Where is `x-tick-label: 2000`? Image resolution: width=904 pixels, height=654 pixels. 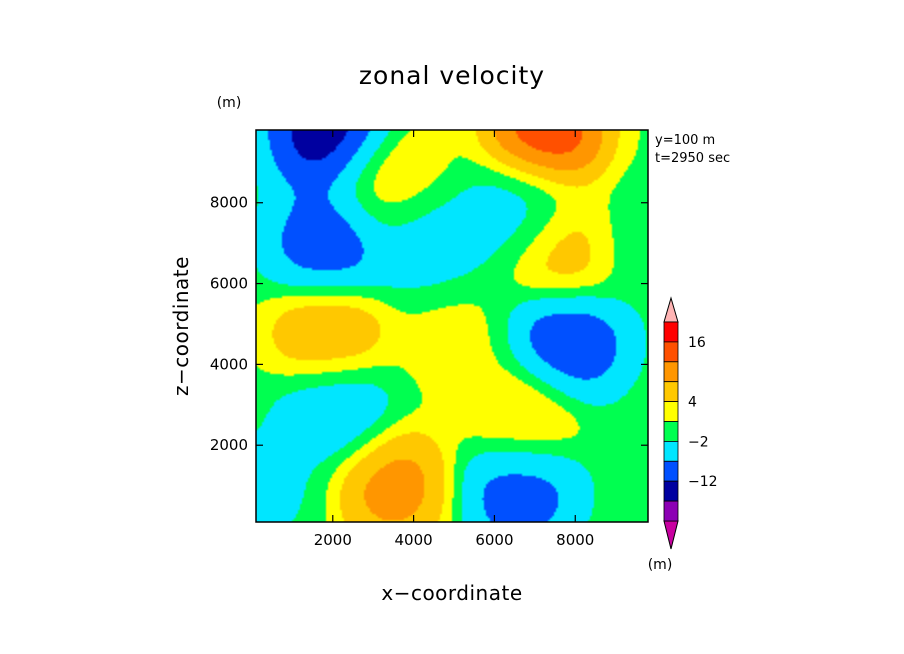
x-tick-label: 2000 is located at coordinates (333, 540).